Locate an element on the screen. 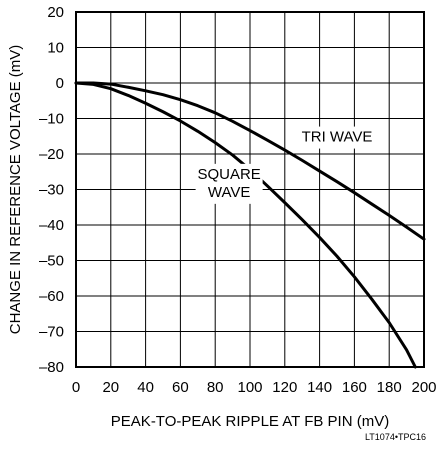  x-tick-label: 140 is located at coordinates (319, 387).